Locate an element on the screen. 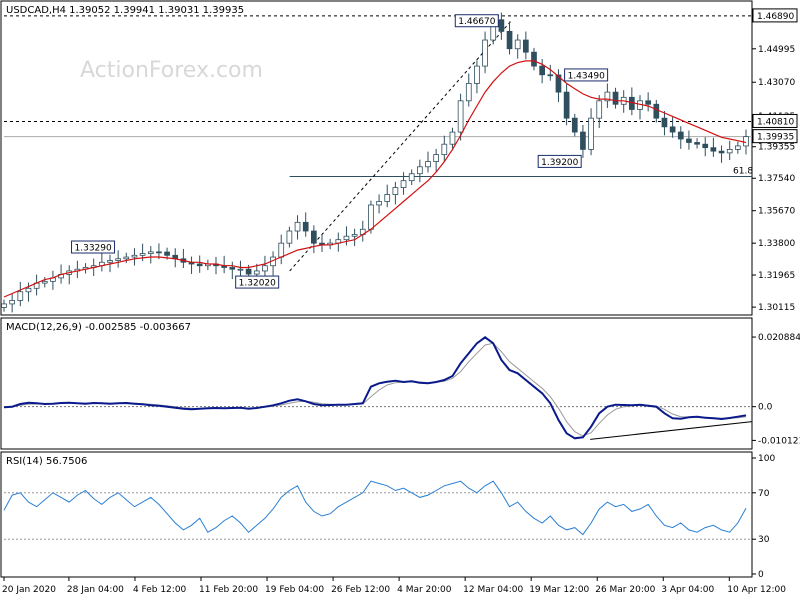  annotation-label: 1.46670 is located at coordinates (476, 22).